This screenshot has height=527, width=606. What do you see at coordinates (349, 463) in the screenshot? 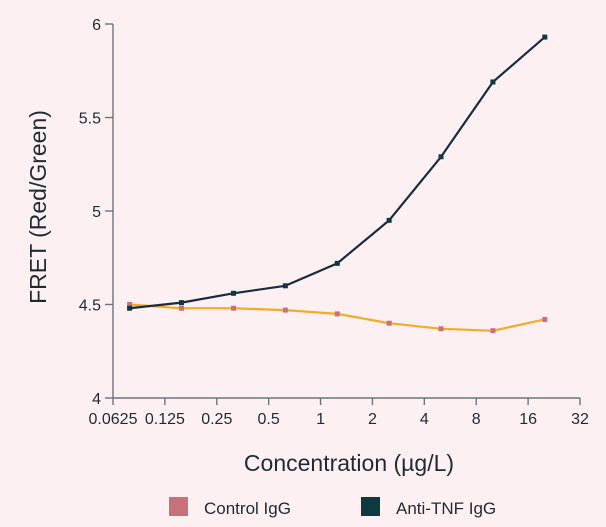
I see `x-axis-title: Concentration (µg/L)` at bounding box center [349, 463].